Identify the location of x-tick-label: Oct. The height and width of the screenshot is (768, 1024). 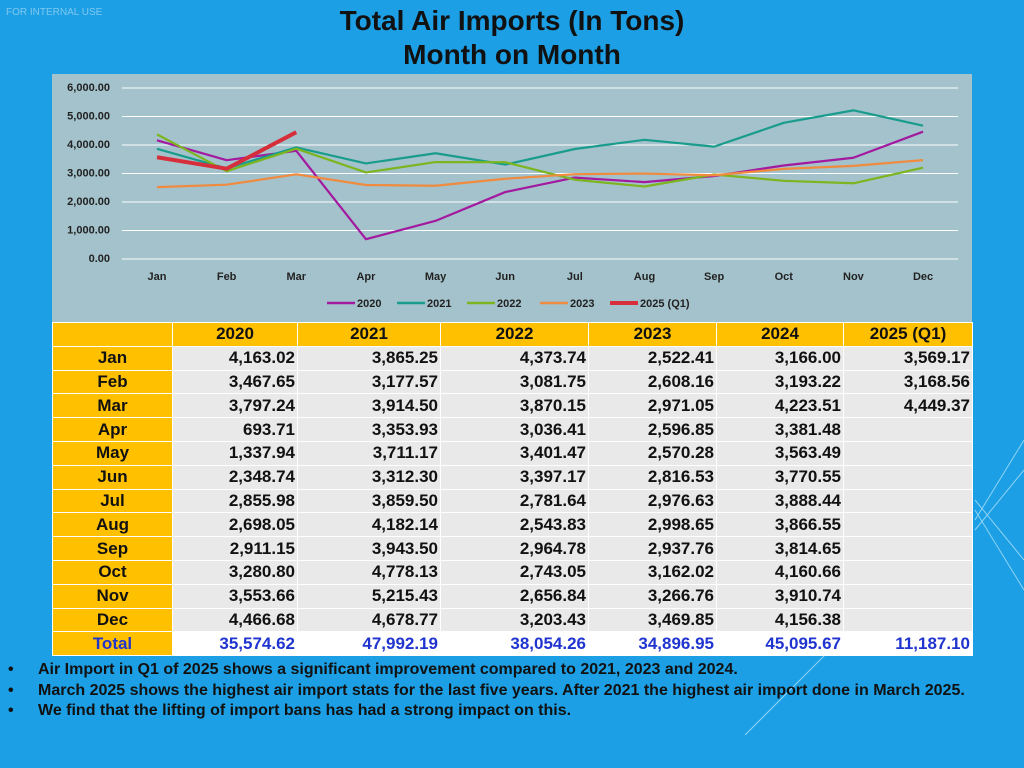
(784, 277).